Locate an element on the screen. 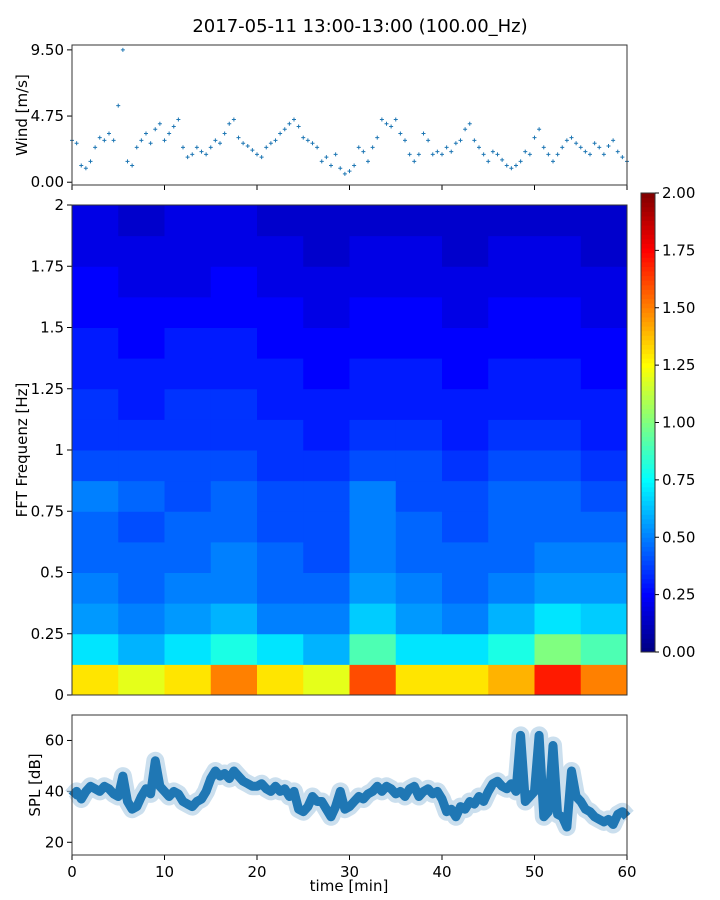 This screenshot has height=900, width=720. spl-ytick-label: 60 is located at coordinates (54, 740).